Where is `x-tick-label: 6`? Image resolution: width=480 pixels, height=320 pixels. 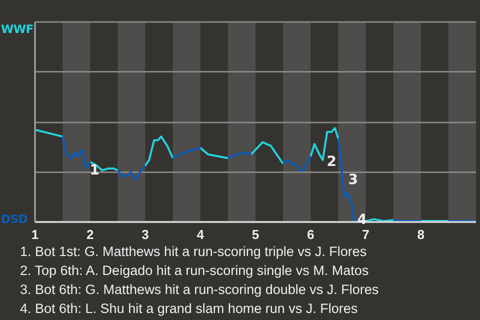 x-tick-label: 6 is located at coordinates (310, 234).